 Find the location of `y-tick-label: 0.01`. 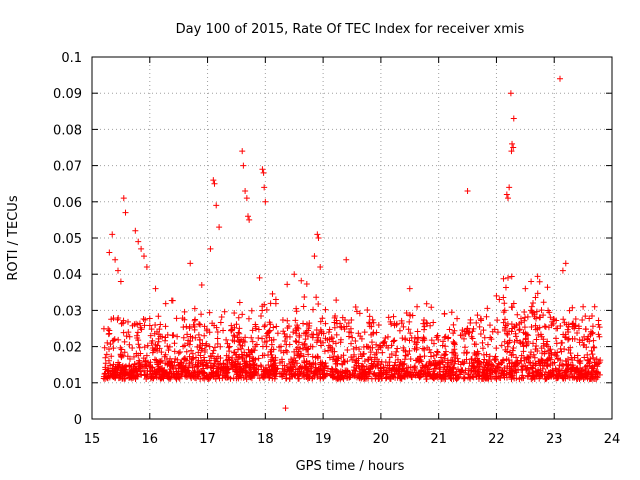

y-tick-label: 0.01 is located at coordinates (67, 384).